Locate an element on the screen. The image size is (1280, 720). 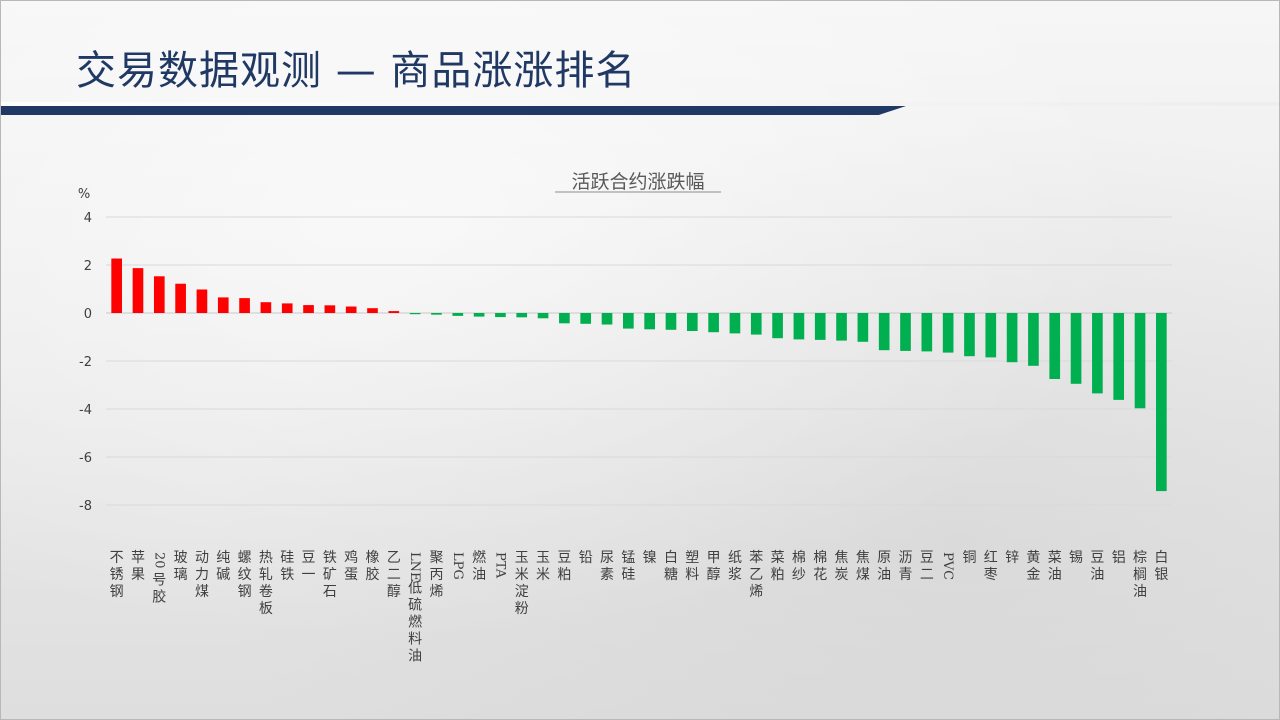
x-tick-label-part: 20 is located at coordinates (158, 560).